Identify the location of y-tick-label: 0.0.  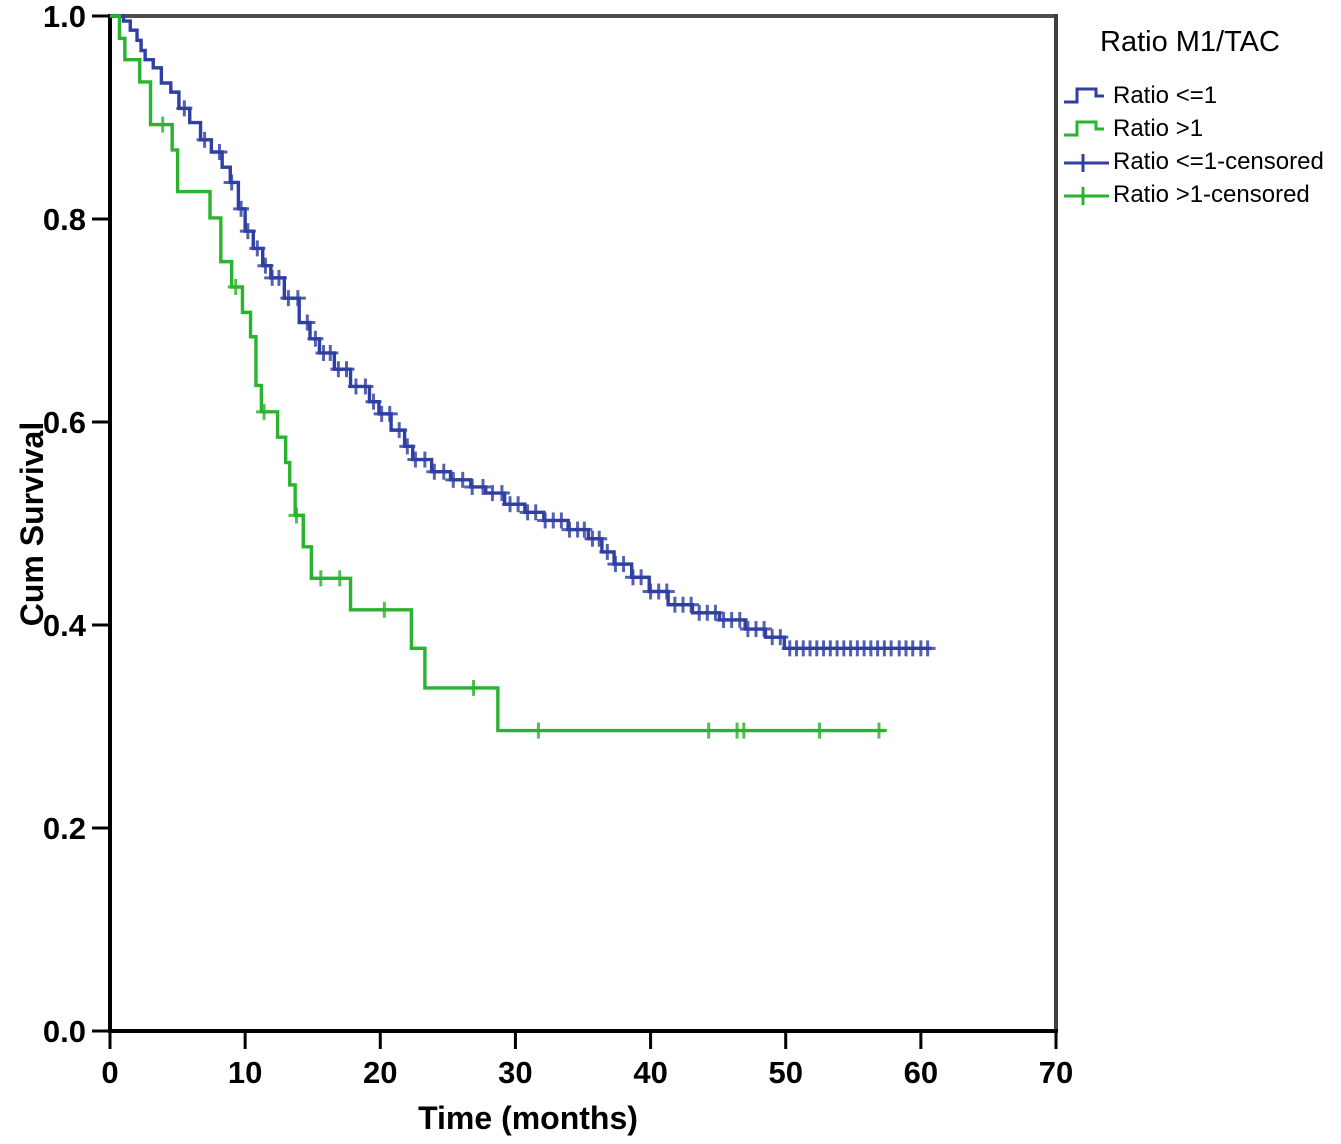
(64, 1031).